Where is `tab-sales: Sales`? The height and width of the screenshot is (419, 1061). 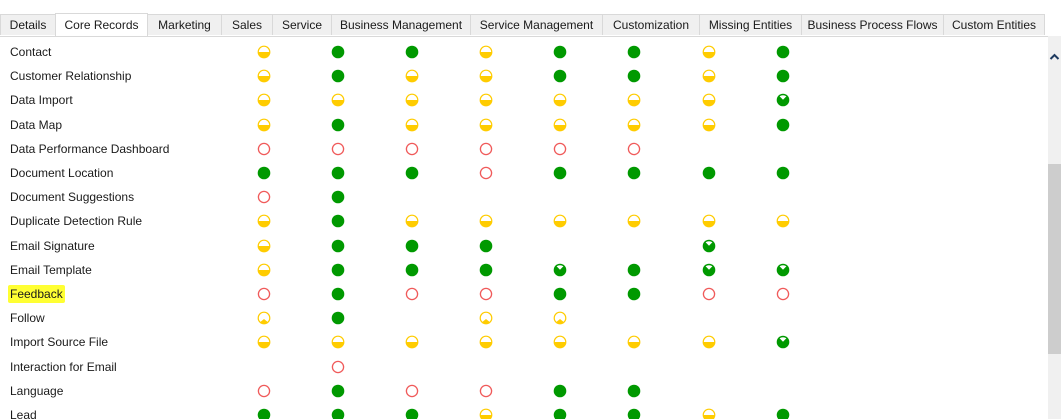
tab-sales: Sales is located at coordinates (247, 24).